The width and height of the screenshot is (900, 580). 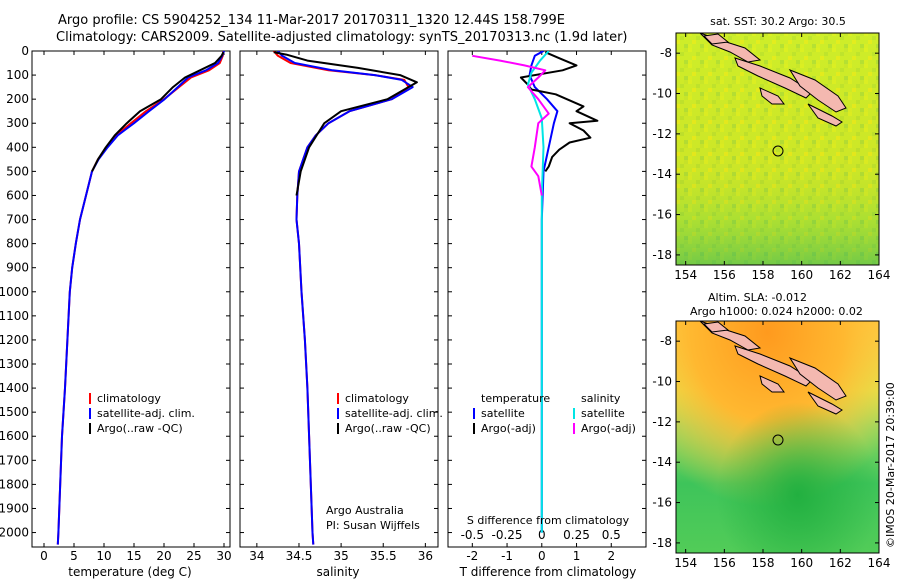 I want to click on s-tick-label: -0.5, so click(x=472, y=535).